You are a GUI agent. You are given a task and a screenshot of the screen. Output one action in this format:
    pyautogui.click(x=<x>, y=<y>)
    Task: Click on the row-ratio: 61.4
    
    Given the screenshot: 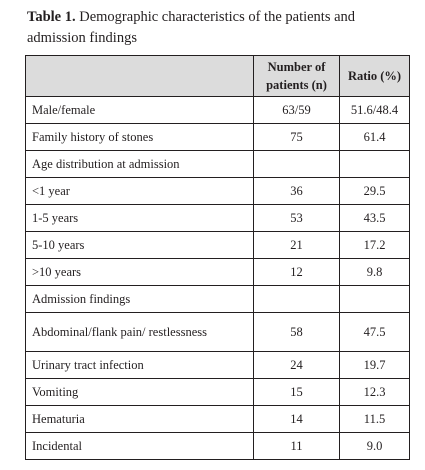 What is the action you would take?
    pyautogui.click(x=374, y=137)
    